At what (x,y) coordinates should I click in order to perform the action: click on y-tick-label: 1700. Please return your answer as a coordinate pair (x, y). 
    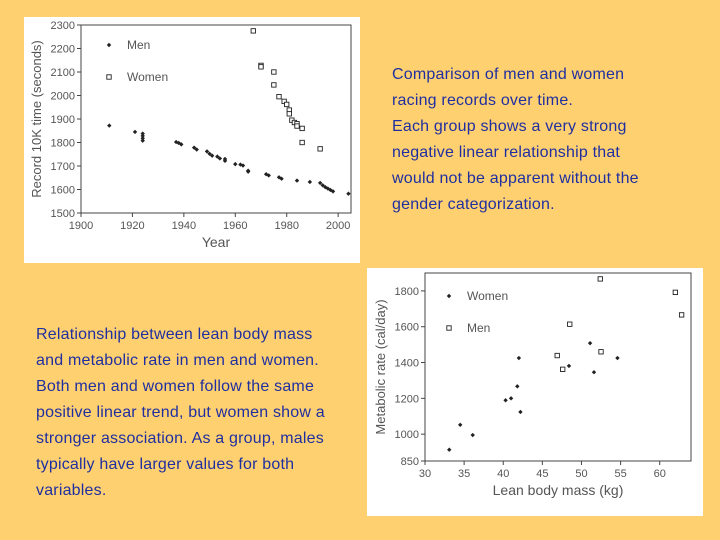
    Looking at the image, I should click on (63, 167).